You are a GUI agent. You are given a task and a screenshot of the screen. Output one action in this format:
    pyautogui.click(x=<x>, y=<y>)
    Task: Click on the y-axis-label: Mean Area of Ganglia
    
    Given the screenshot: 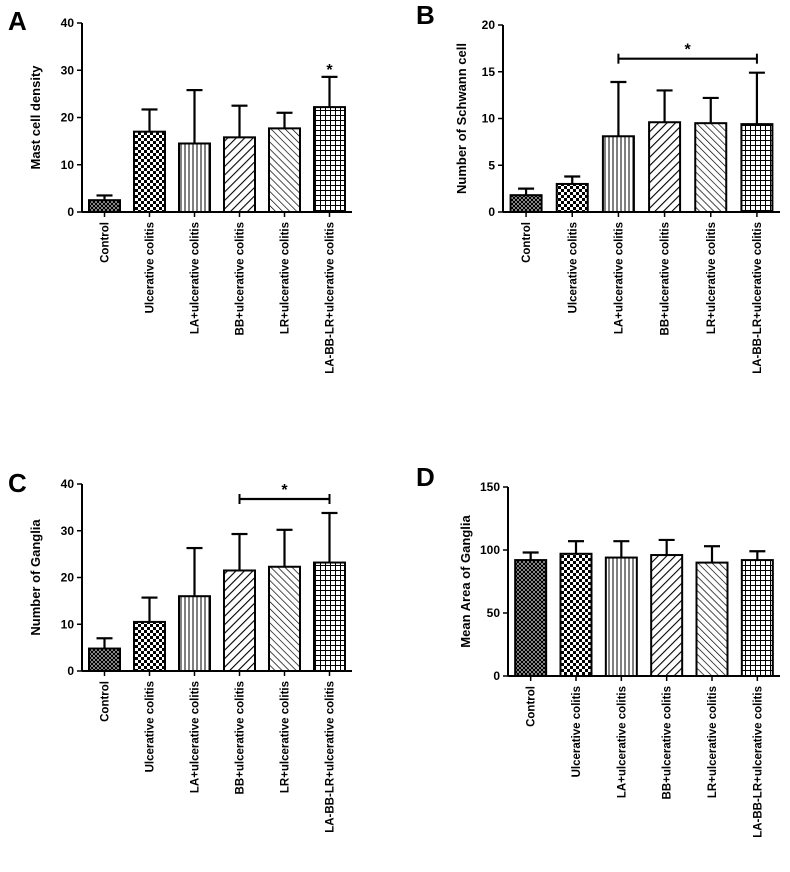 What is the action you would take?
    pyautogui.click(x=465, y=581)
    